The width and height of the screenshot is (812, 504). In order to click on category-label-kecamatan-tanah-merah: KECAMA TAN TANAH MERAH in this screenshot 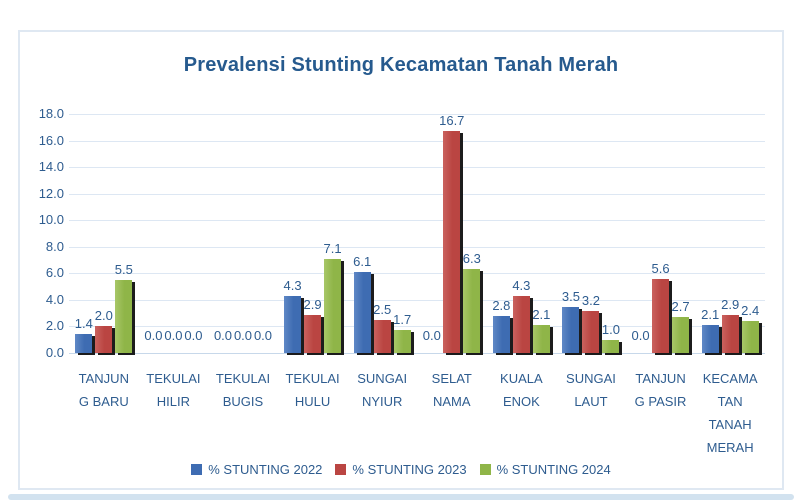, I will do `click(730, 413)`.